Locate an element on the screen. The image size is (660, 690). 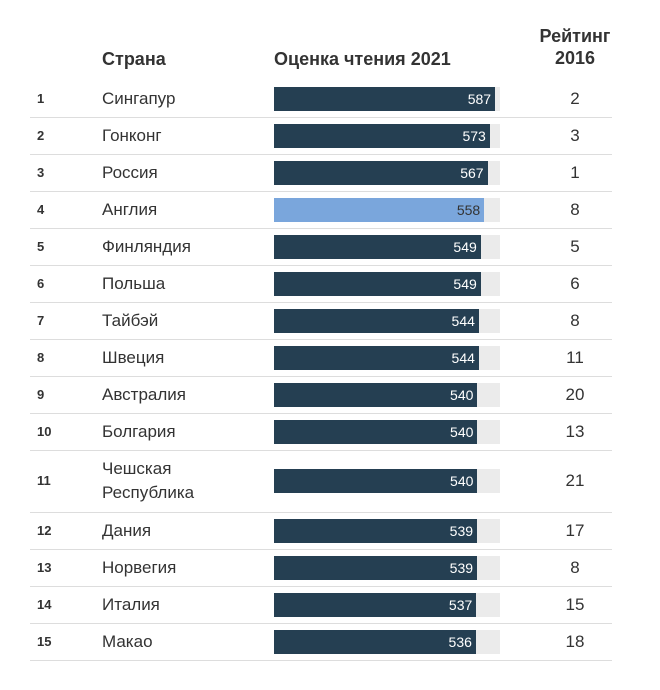
country-name: Болгария is located at coordinates (139, 431).